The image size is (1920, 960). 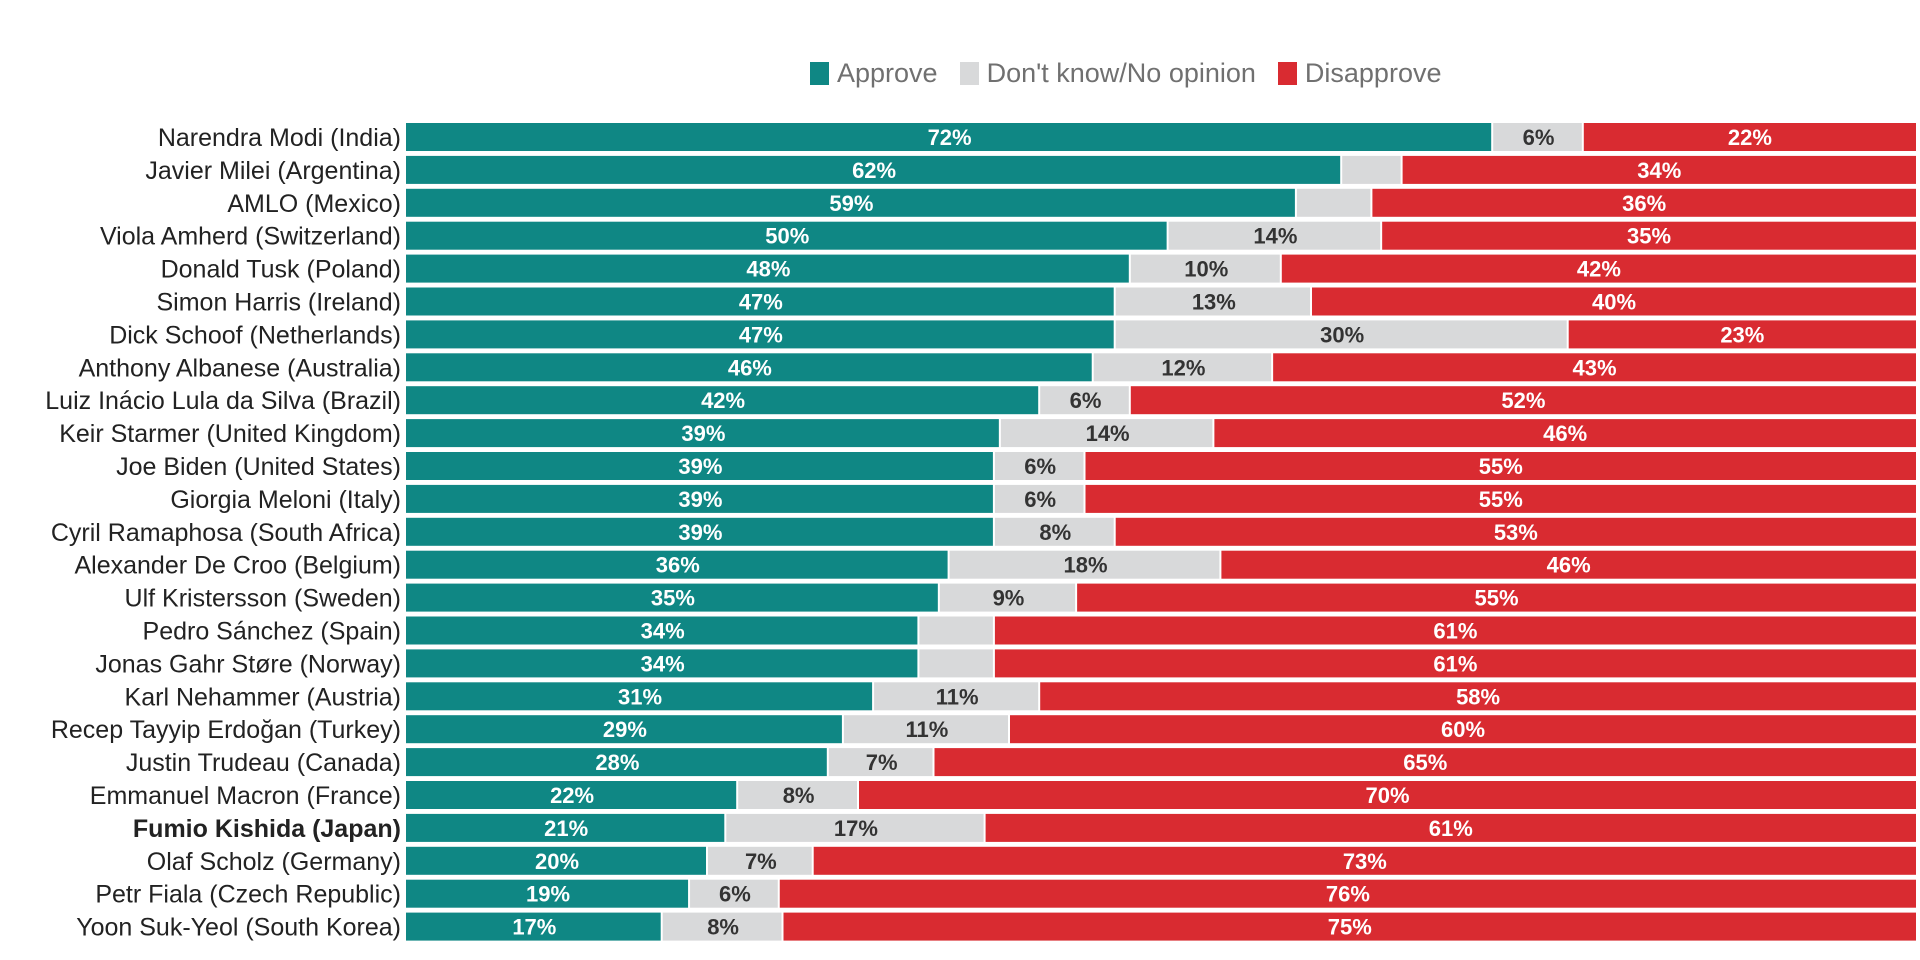 I want to click on bar-row: Narendra Modi (India) 72% 6% 22%, so click(x=1037, y=137).